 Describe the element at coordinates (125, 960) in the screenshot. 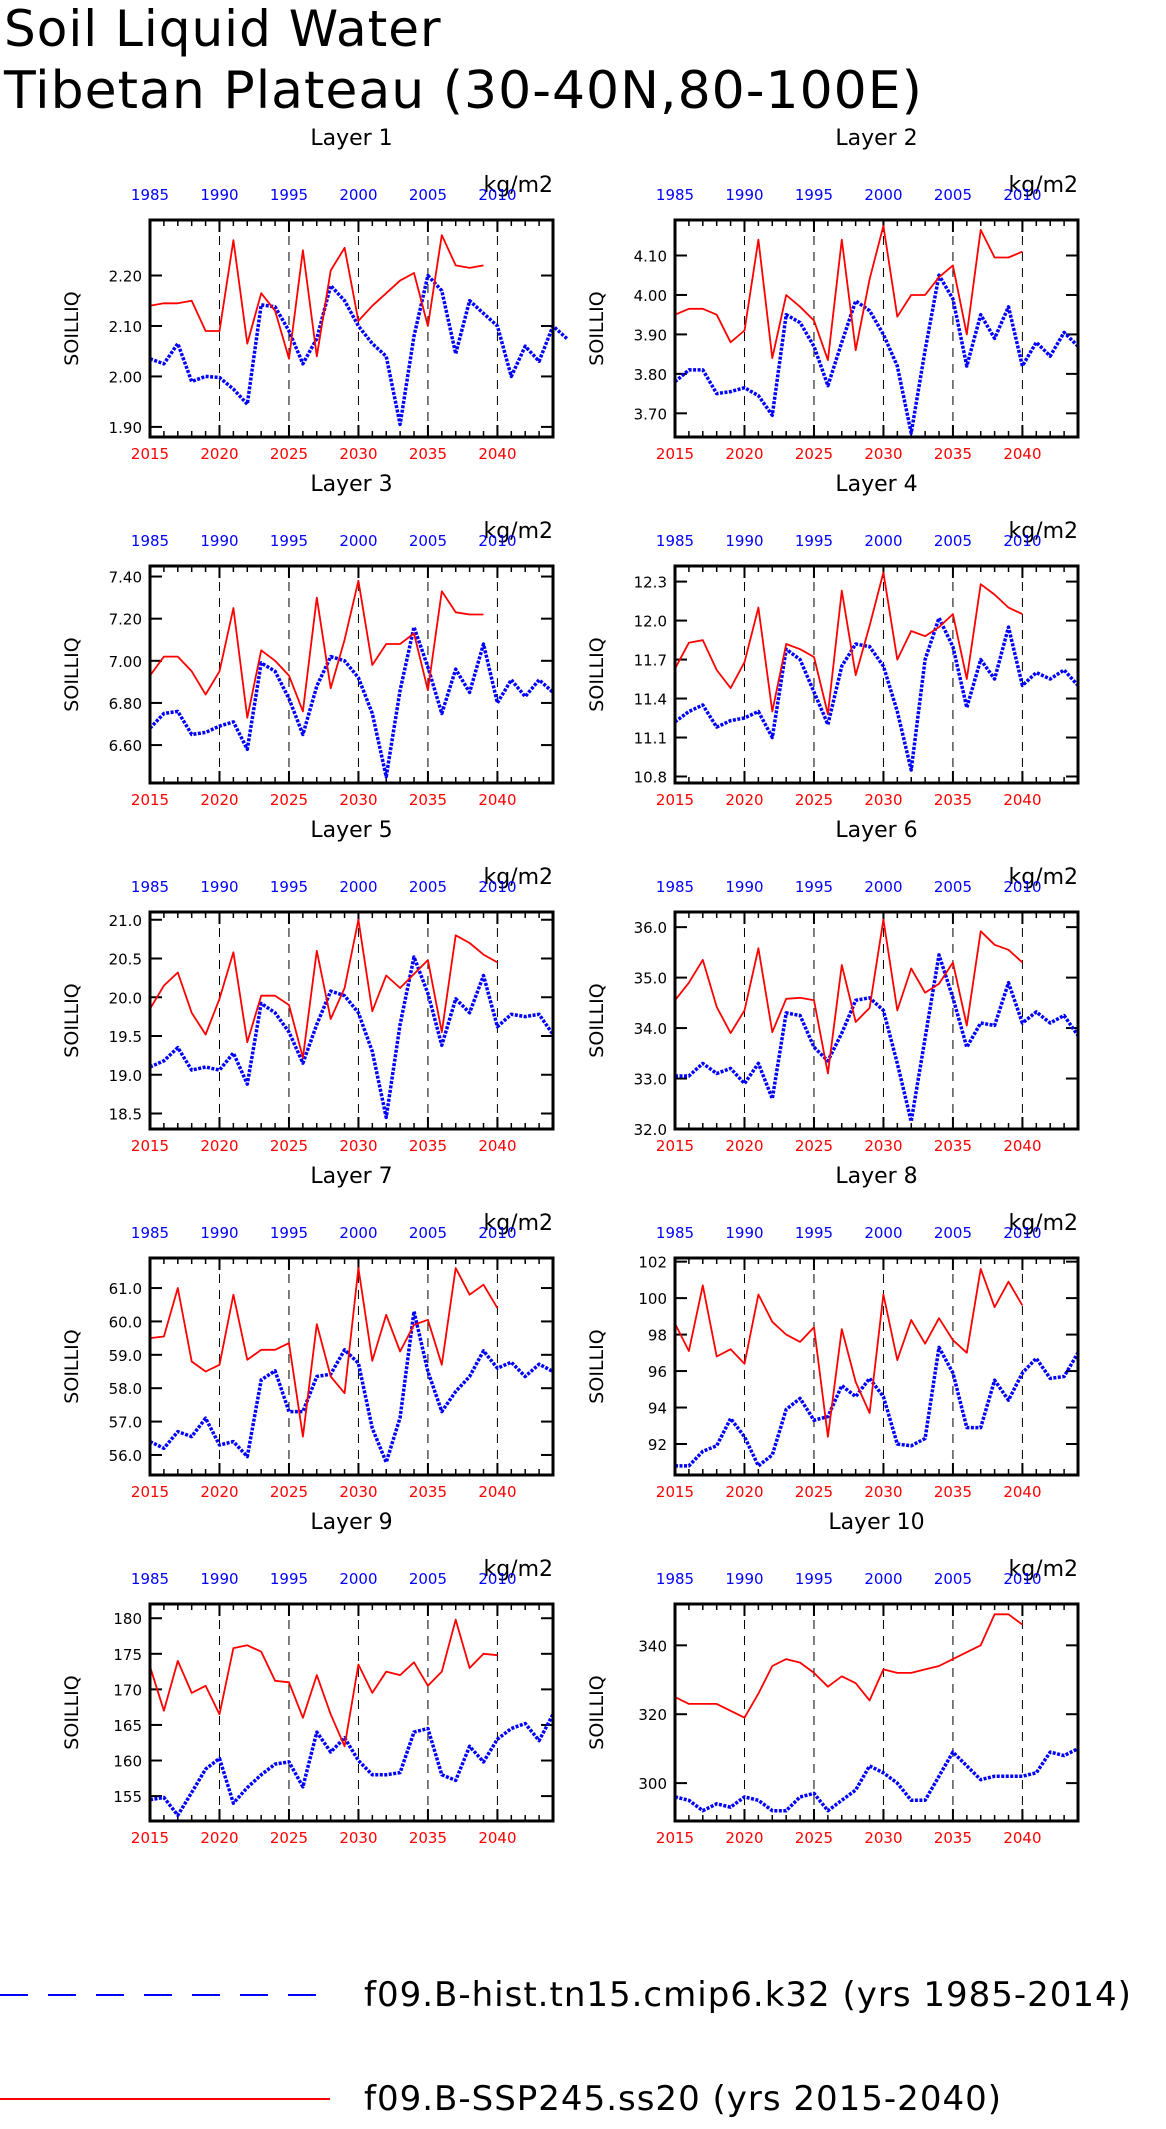

I see `y-tick-label: 20.5` at that location.